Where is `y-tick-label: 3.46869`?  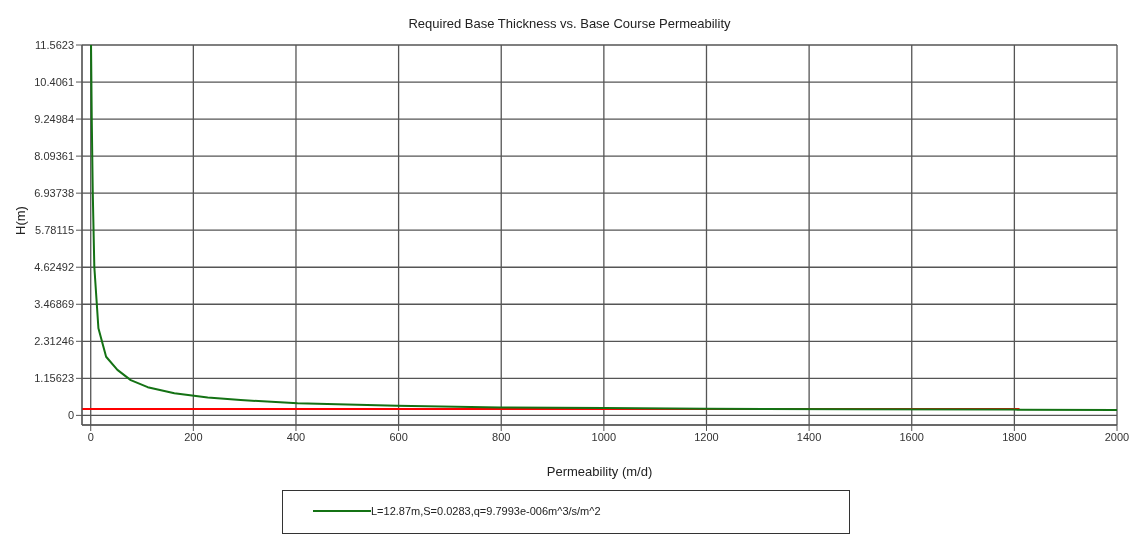 y-tick-label: 3.46869 is located at coordinates (54, 304).